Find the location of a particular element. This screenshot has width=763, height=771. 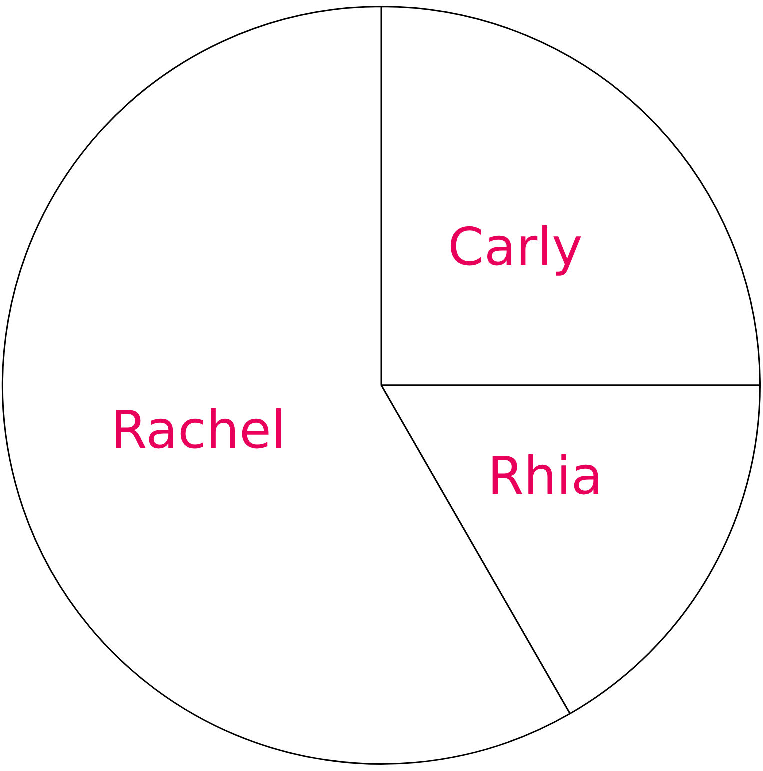

slice-label: Rachel is located at coordinates (198, 430).